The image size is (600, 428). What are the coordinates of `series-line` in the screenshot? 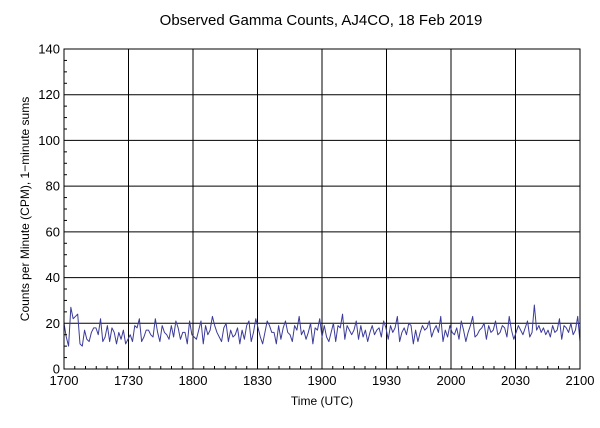 It's located at (322, 325).